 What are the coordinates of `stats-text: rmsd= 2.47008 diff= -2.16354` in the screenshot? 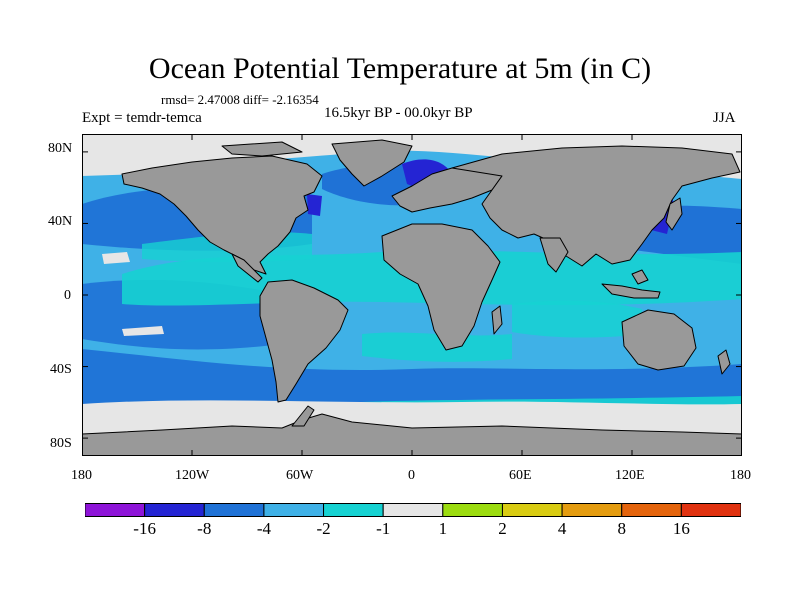 It's located at (240, 99).